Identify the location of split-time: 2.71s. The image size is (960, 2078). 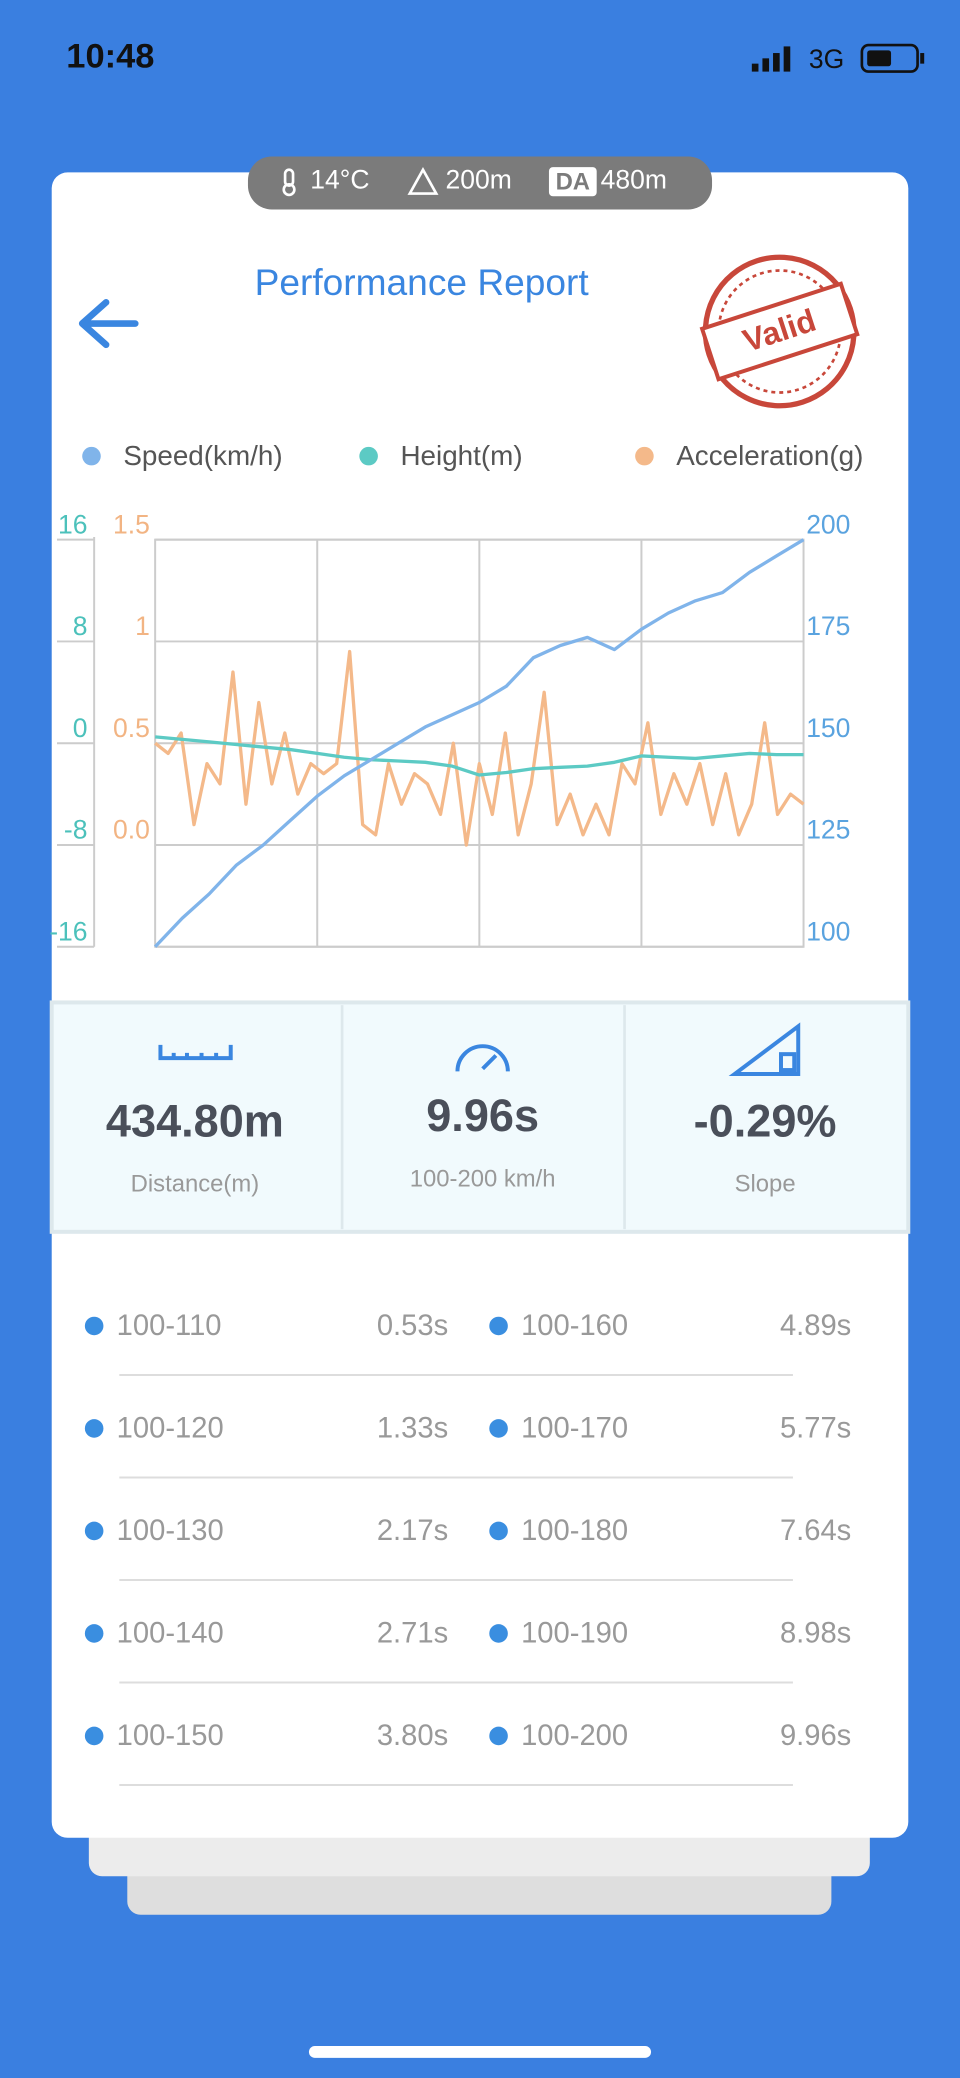
(412, 1633).